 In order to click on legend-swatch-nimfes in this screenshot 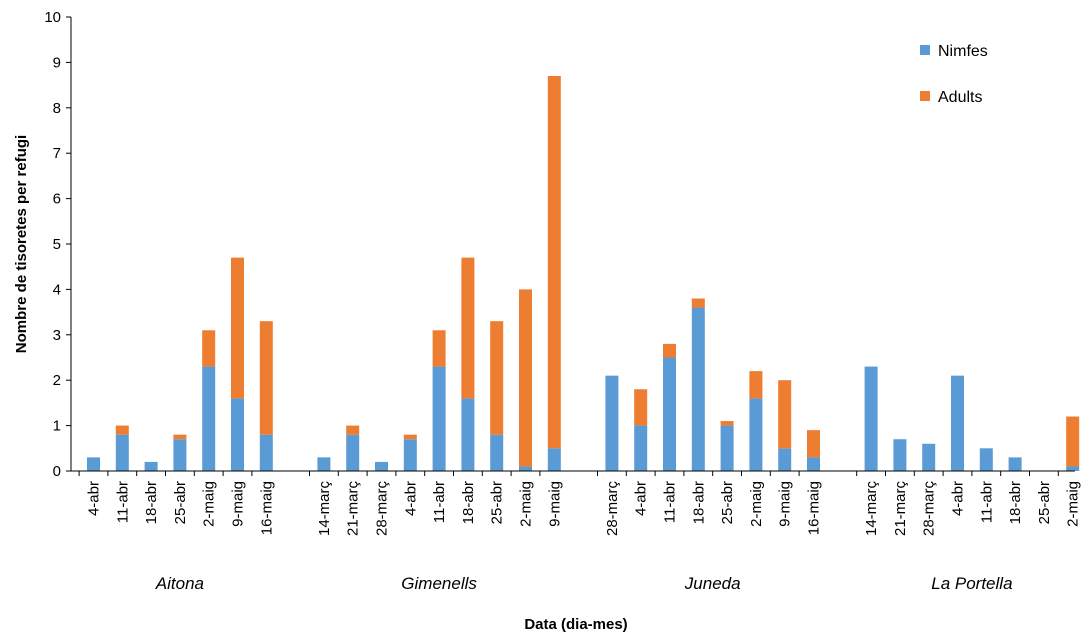, I will do `click(925, 50)`.